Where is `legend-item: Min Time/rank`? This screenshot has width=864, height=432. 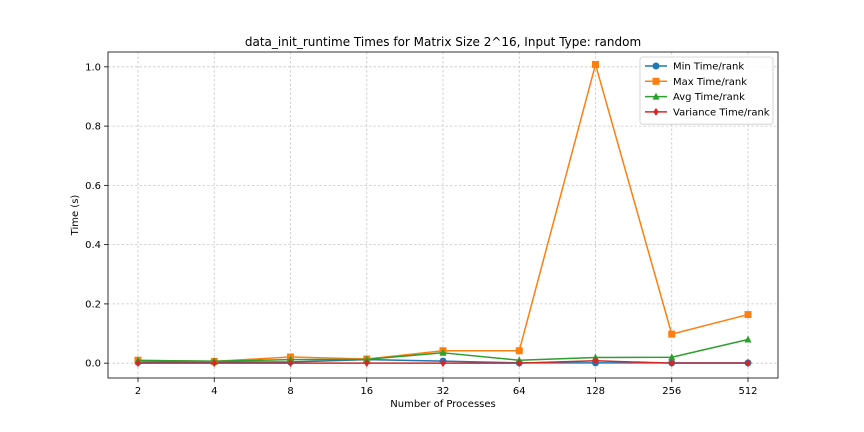
legend-item: Min Time/rank is located at coordinates (694, 67).